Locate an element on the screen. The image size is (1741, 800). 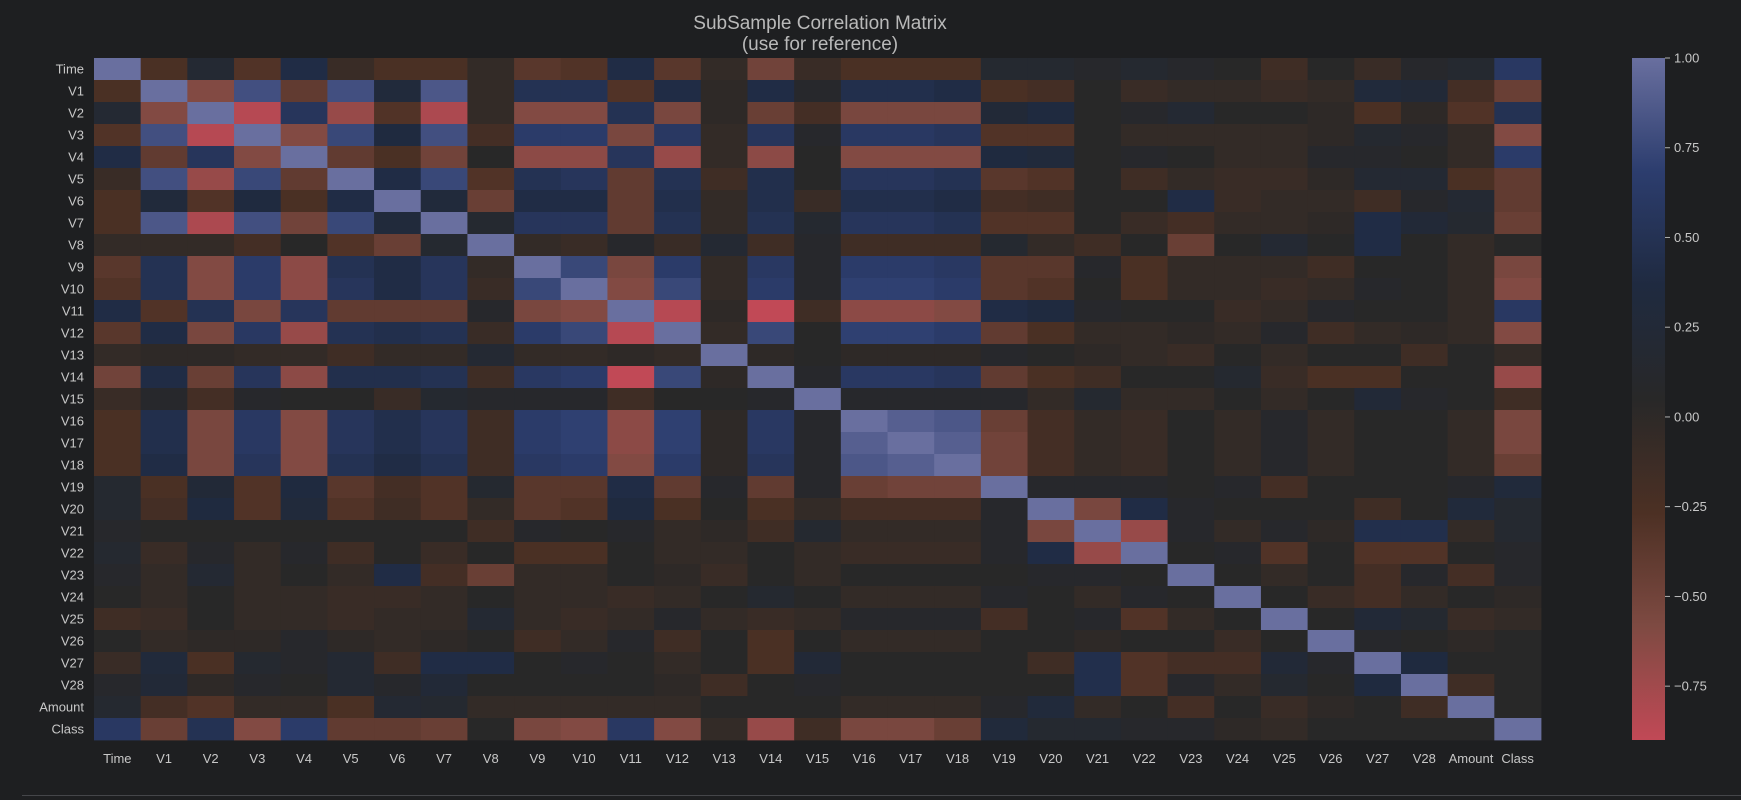
y-tick-label: V13 is located at coordinates (72, 355).